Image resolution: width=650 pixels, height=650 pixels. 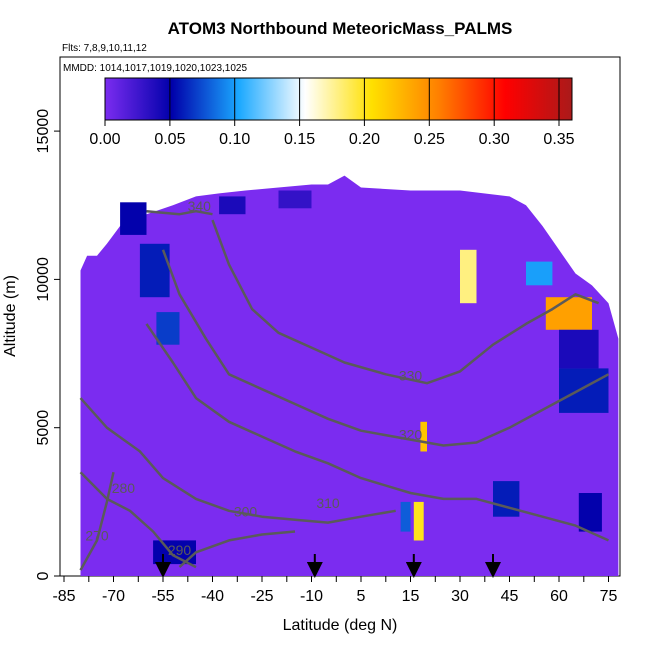 What do you see at coordinates (429, 139) in the screenshot?
I see `colorbar-tick-label-5: 0.25` at bounding box center [429, 139].